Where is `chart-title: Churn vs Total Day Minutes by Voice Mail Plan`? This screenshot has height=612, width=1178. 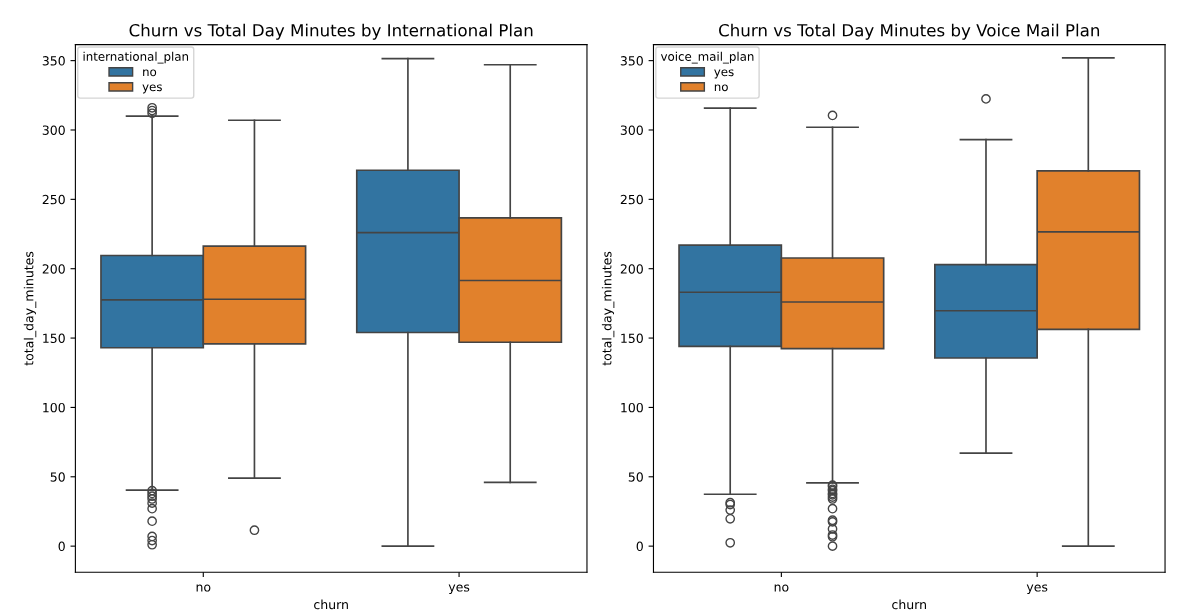 chart-title: Churn vs Total Day Minutes by Voice Mail Plan is located at coordinates (909, 31).